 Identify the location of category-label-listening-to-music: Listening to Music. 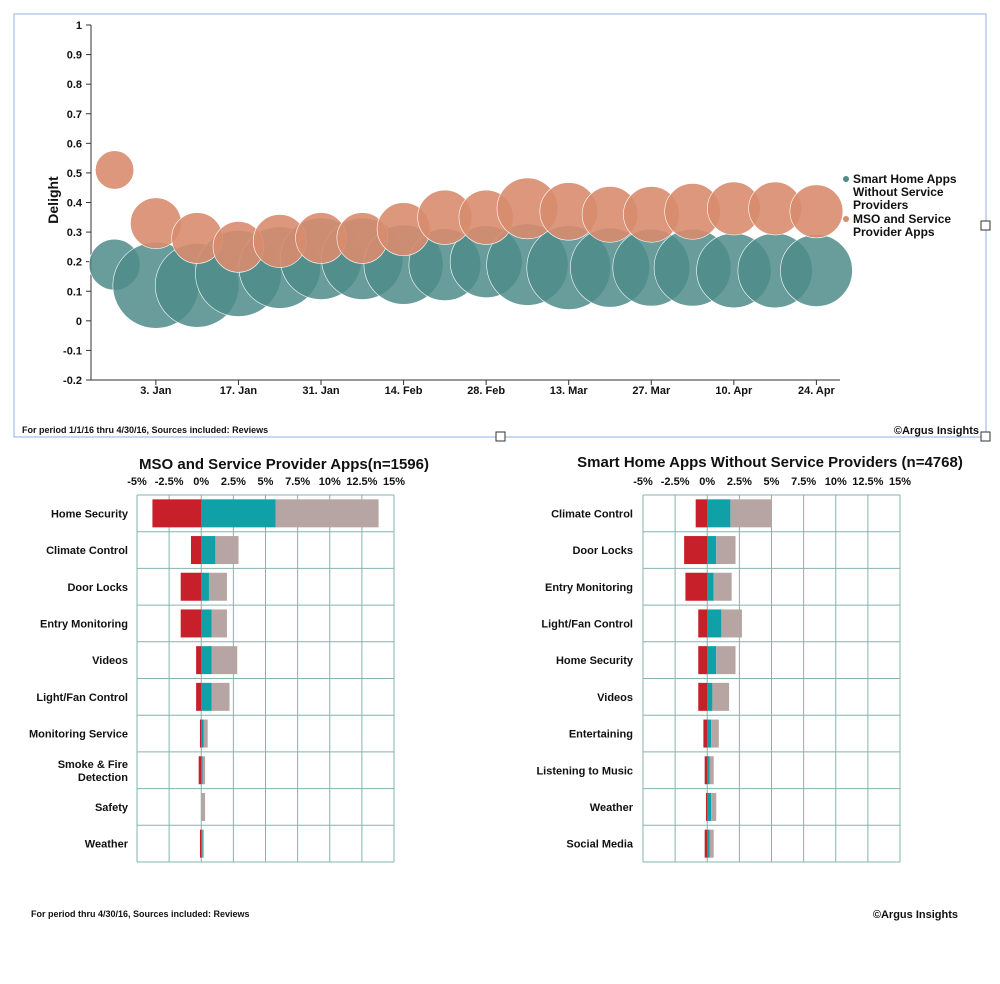
(584, 771).